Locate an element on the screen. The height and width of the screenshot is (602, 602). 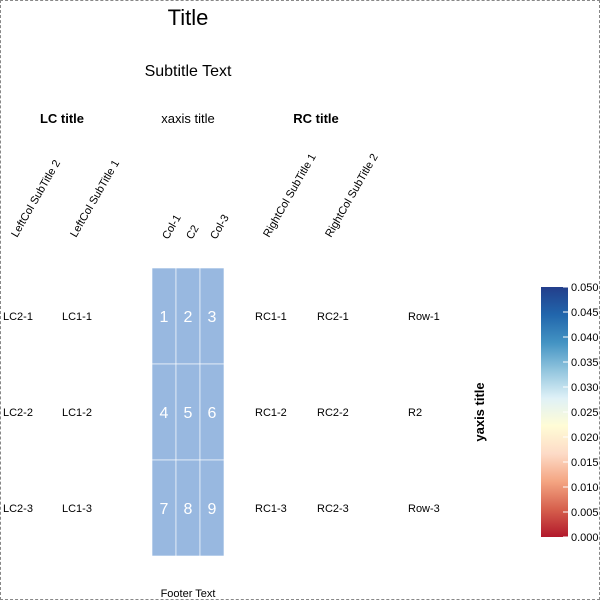
colorbar-tick-label: 0.050 is located at coordinates (585, 288).